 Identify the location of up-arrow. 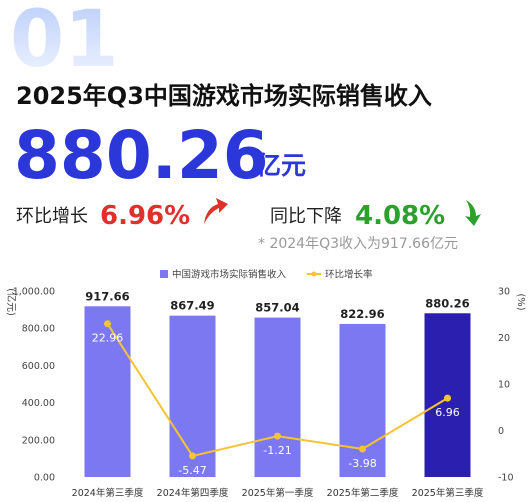
(216, 211).